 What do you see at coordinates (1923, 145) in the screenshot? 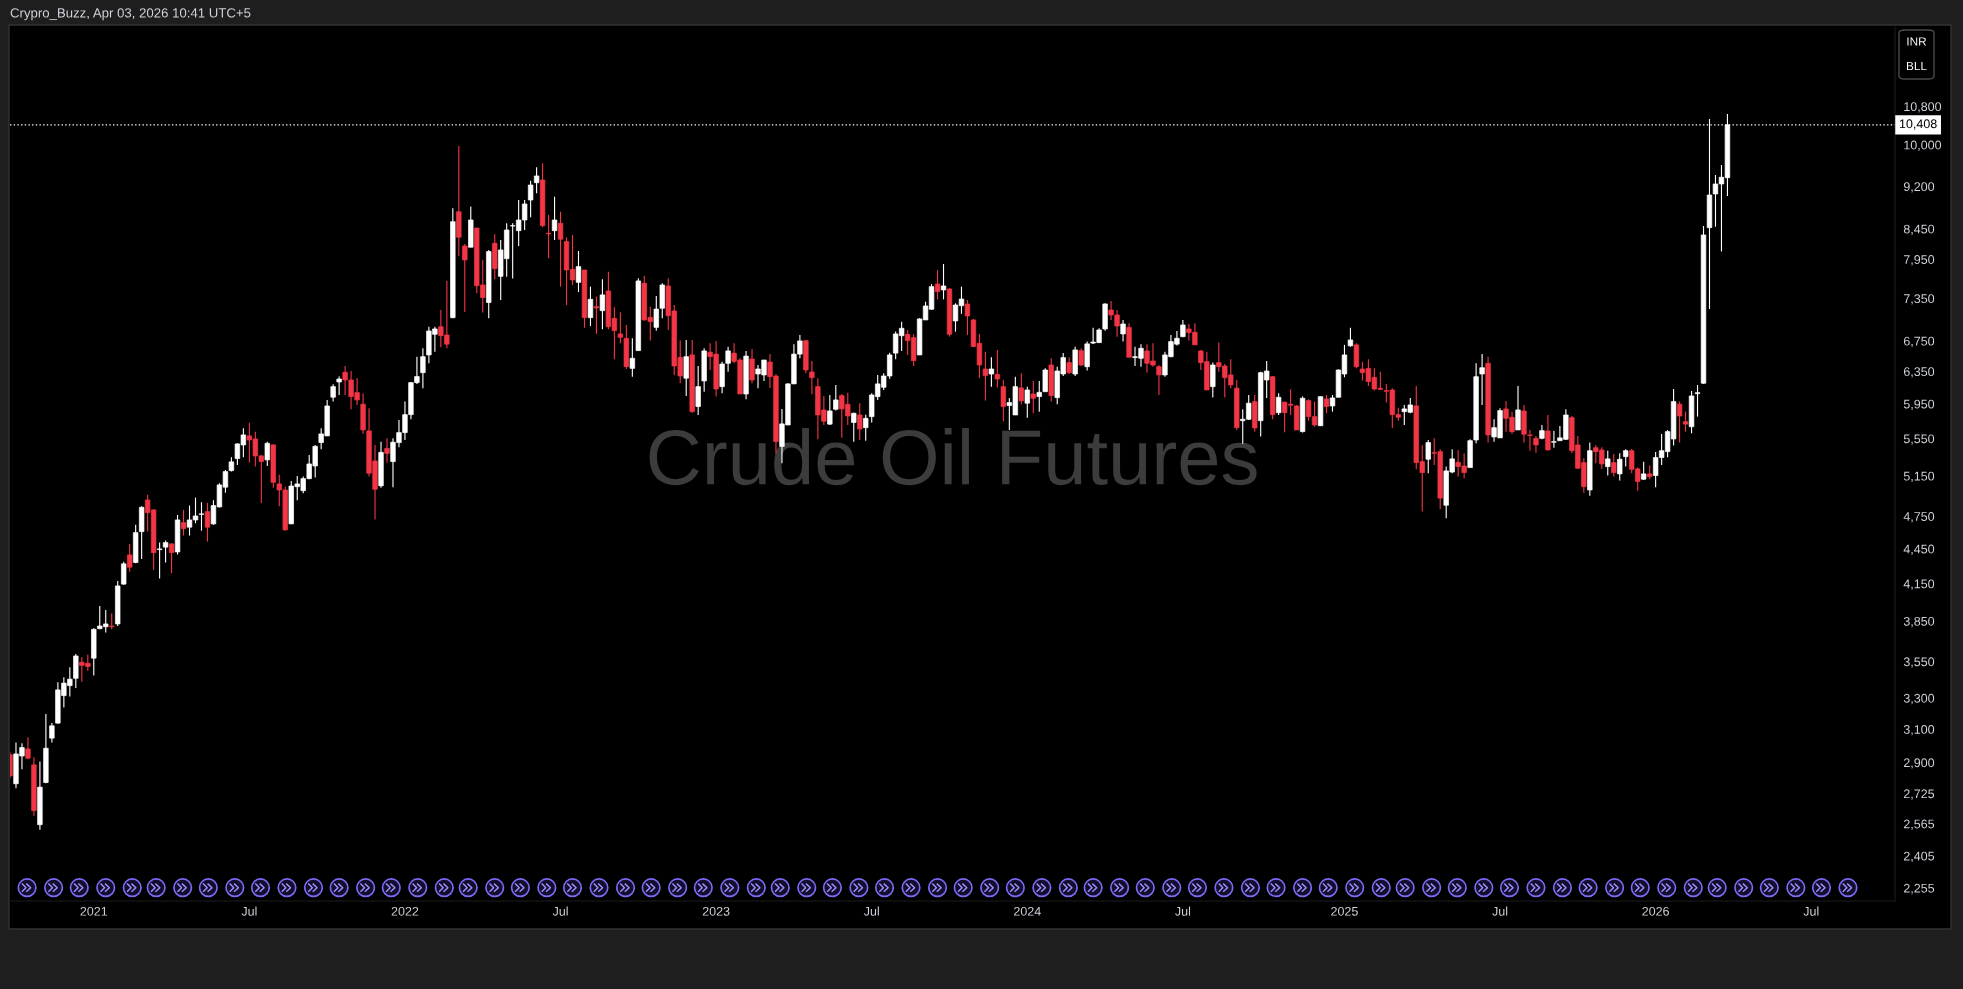
I see `y-tick-label: 10,000` at bounding box center [1923, 145].